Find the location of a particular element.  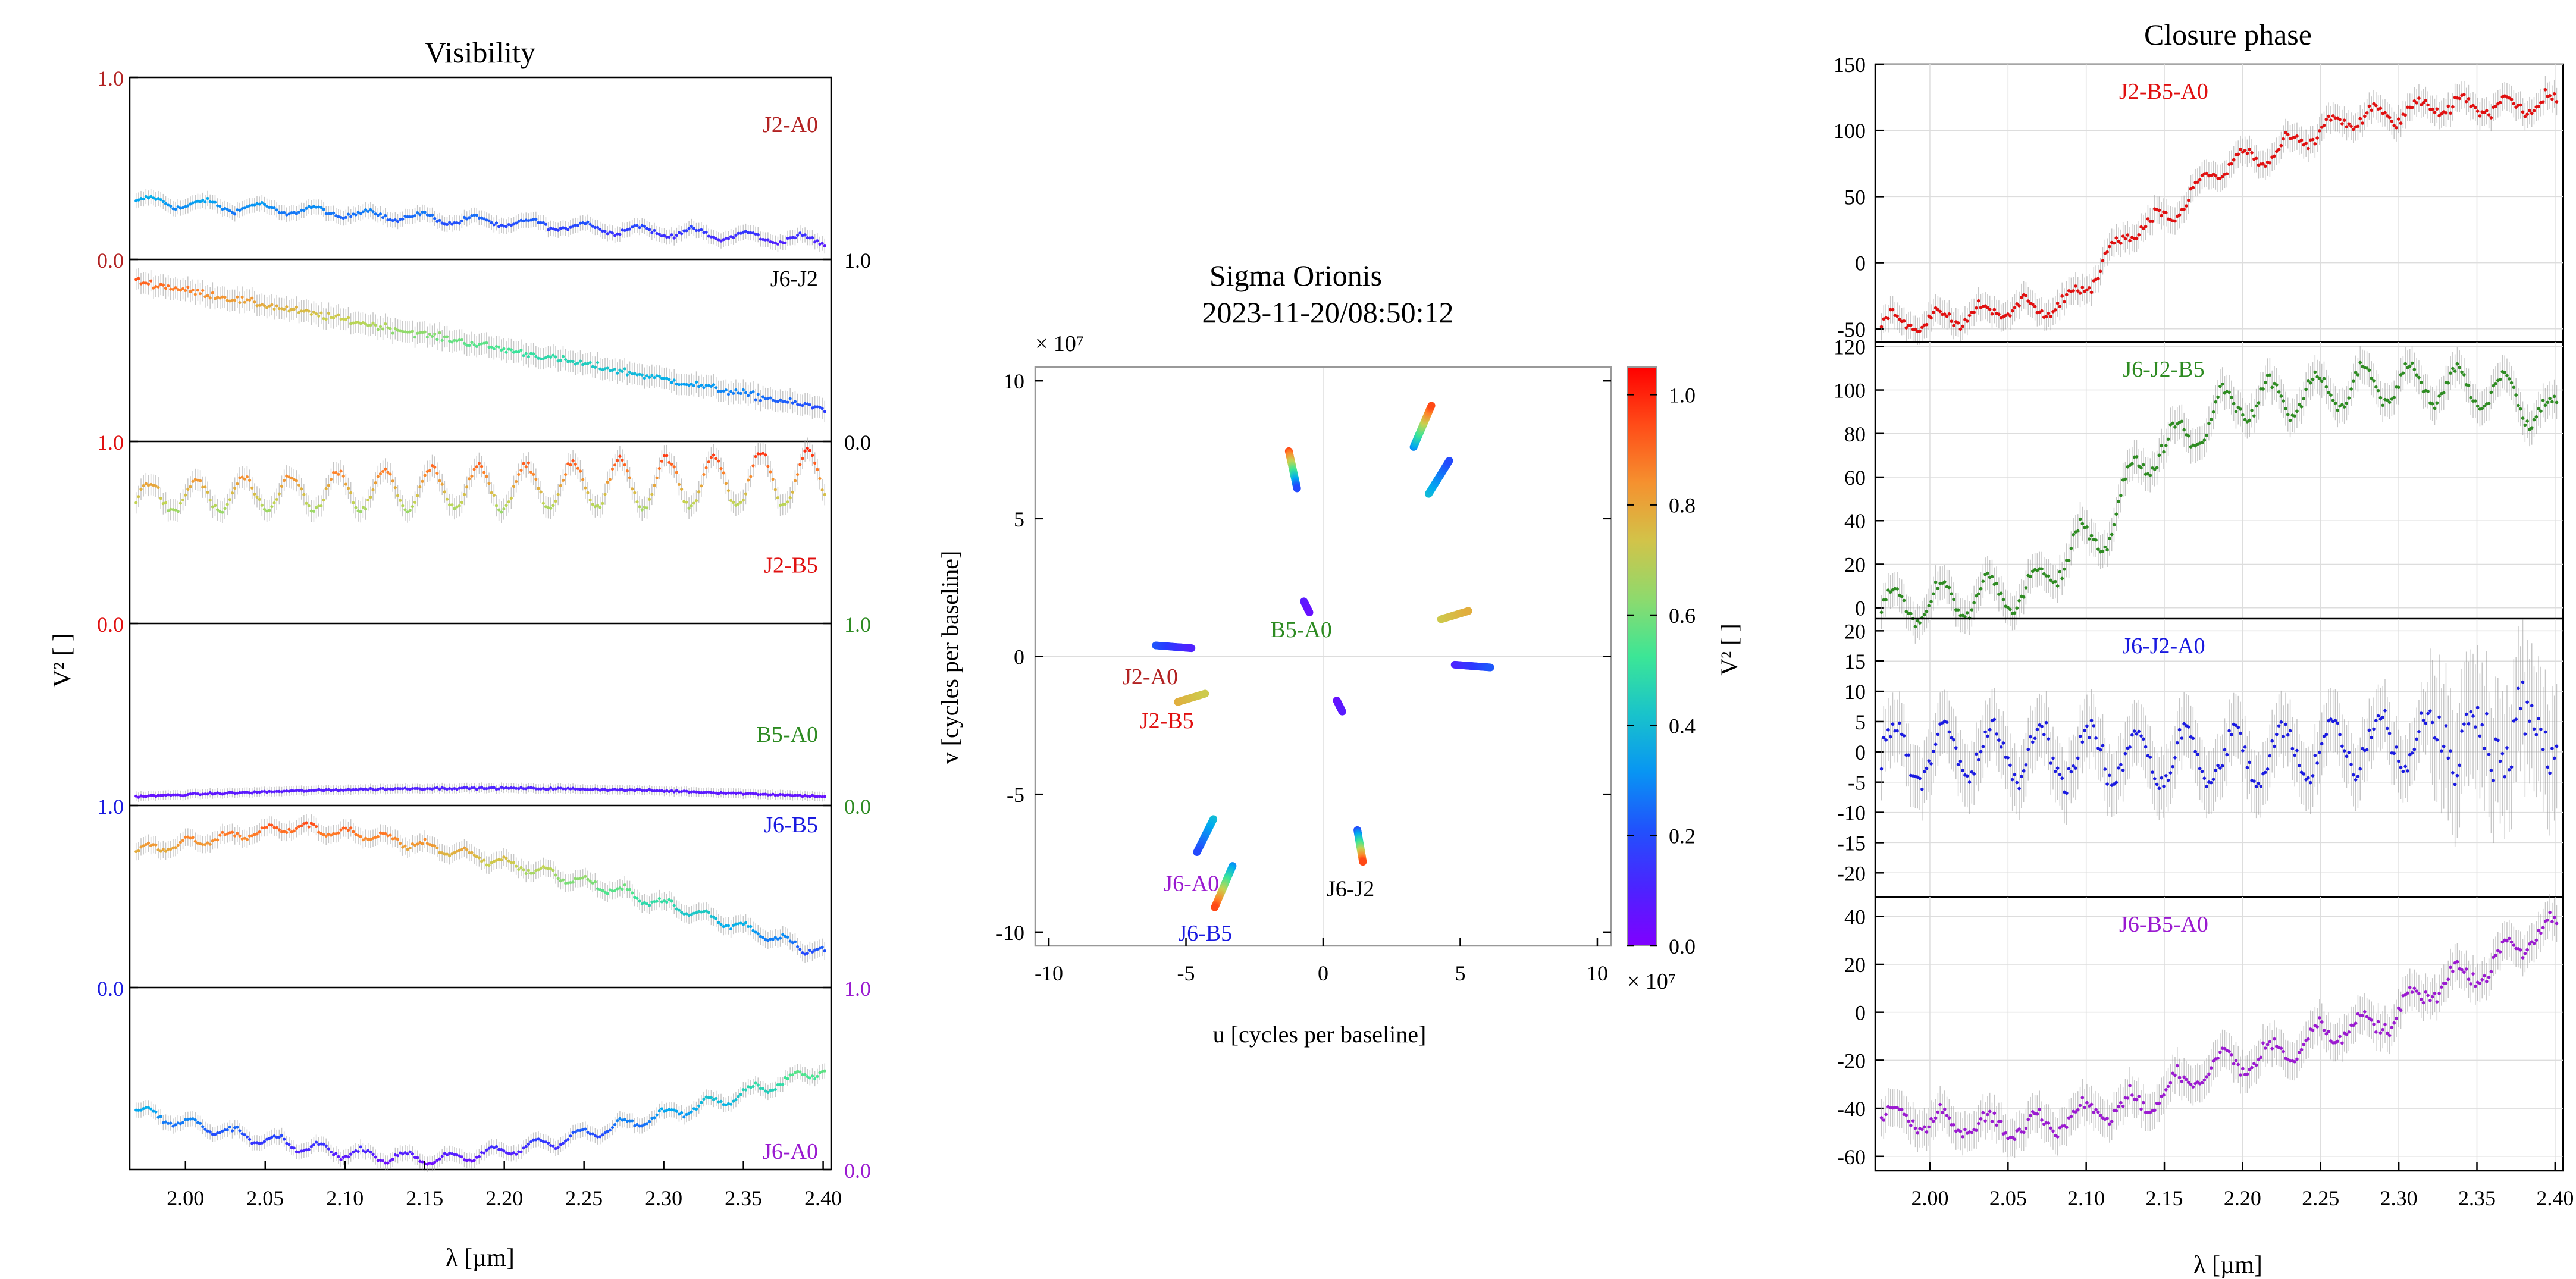

colorbar-tick-label: 1.0 is located at coordinates (1682, 395).